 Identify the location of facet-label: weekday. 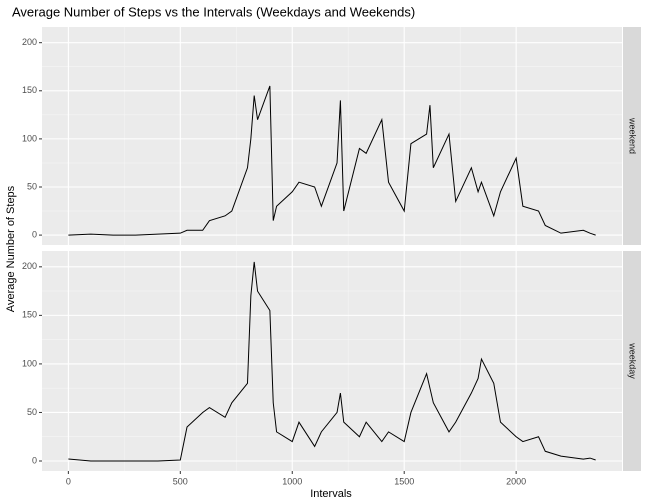
(633, 360).